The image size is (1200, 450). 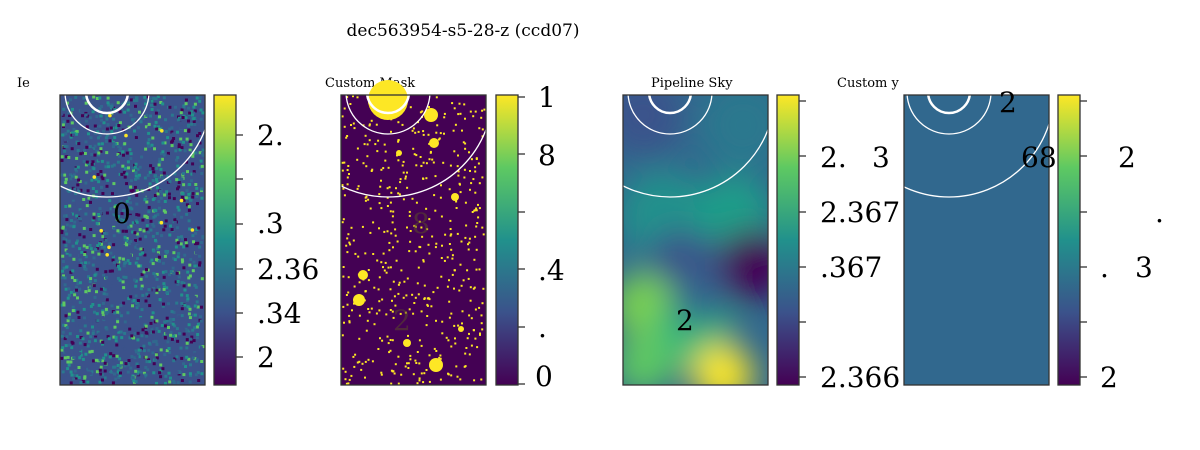 I want to click on bright-source, so click(x=126, y=135).